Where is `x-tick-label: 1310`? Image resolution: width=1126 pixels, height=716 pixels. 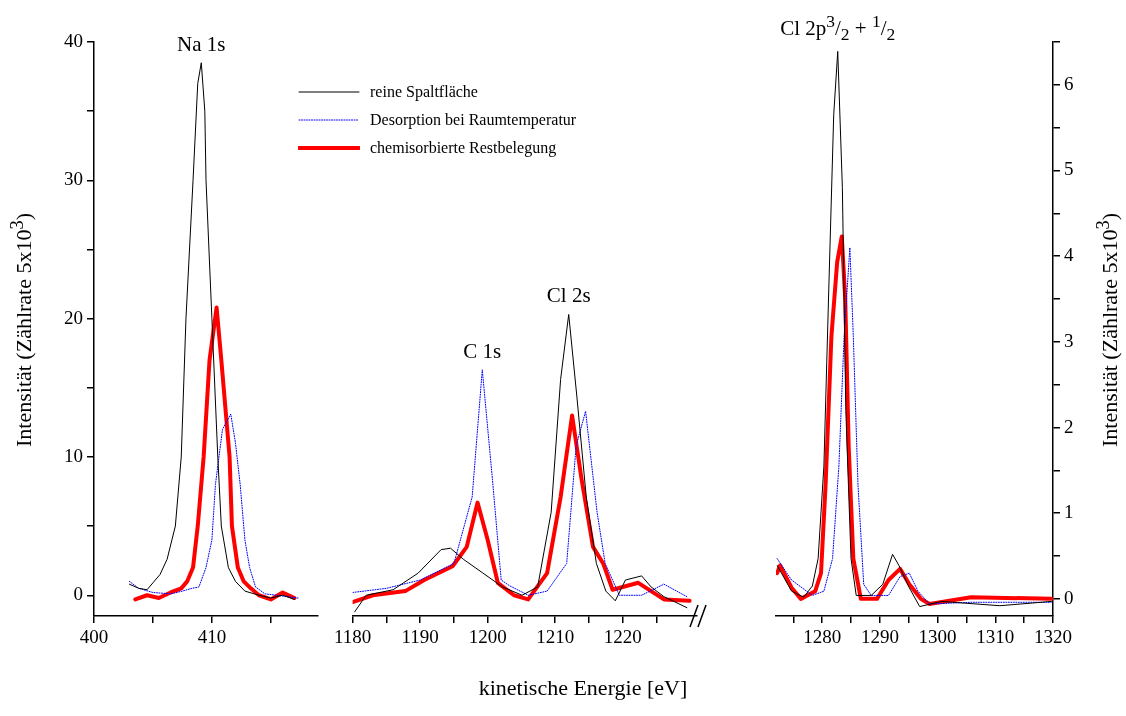 x-tick-label: 1310 is located at coordinates (995, 637).